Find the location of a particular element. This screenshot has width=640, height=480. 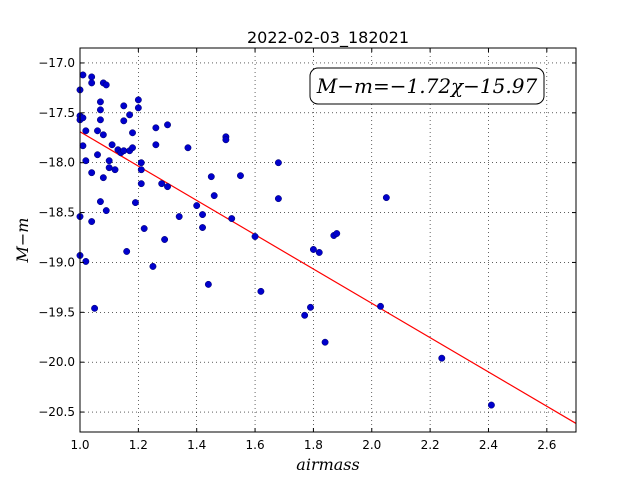

x-axis-label: airmass is located at coordinates (327, 464).